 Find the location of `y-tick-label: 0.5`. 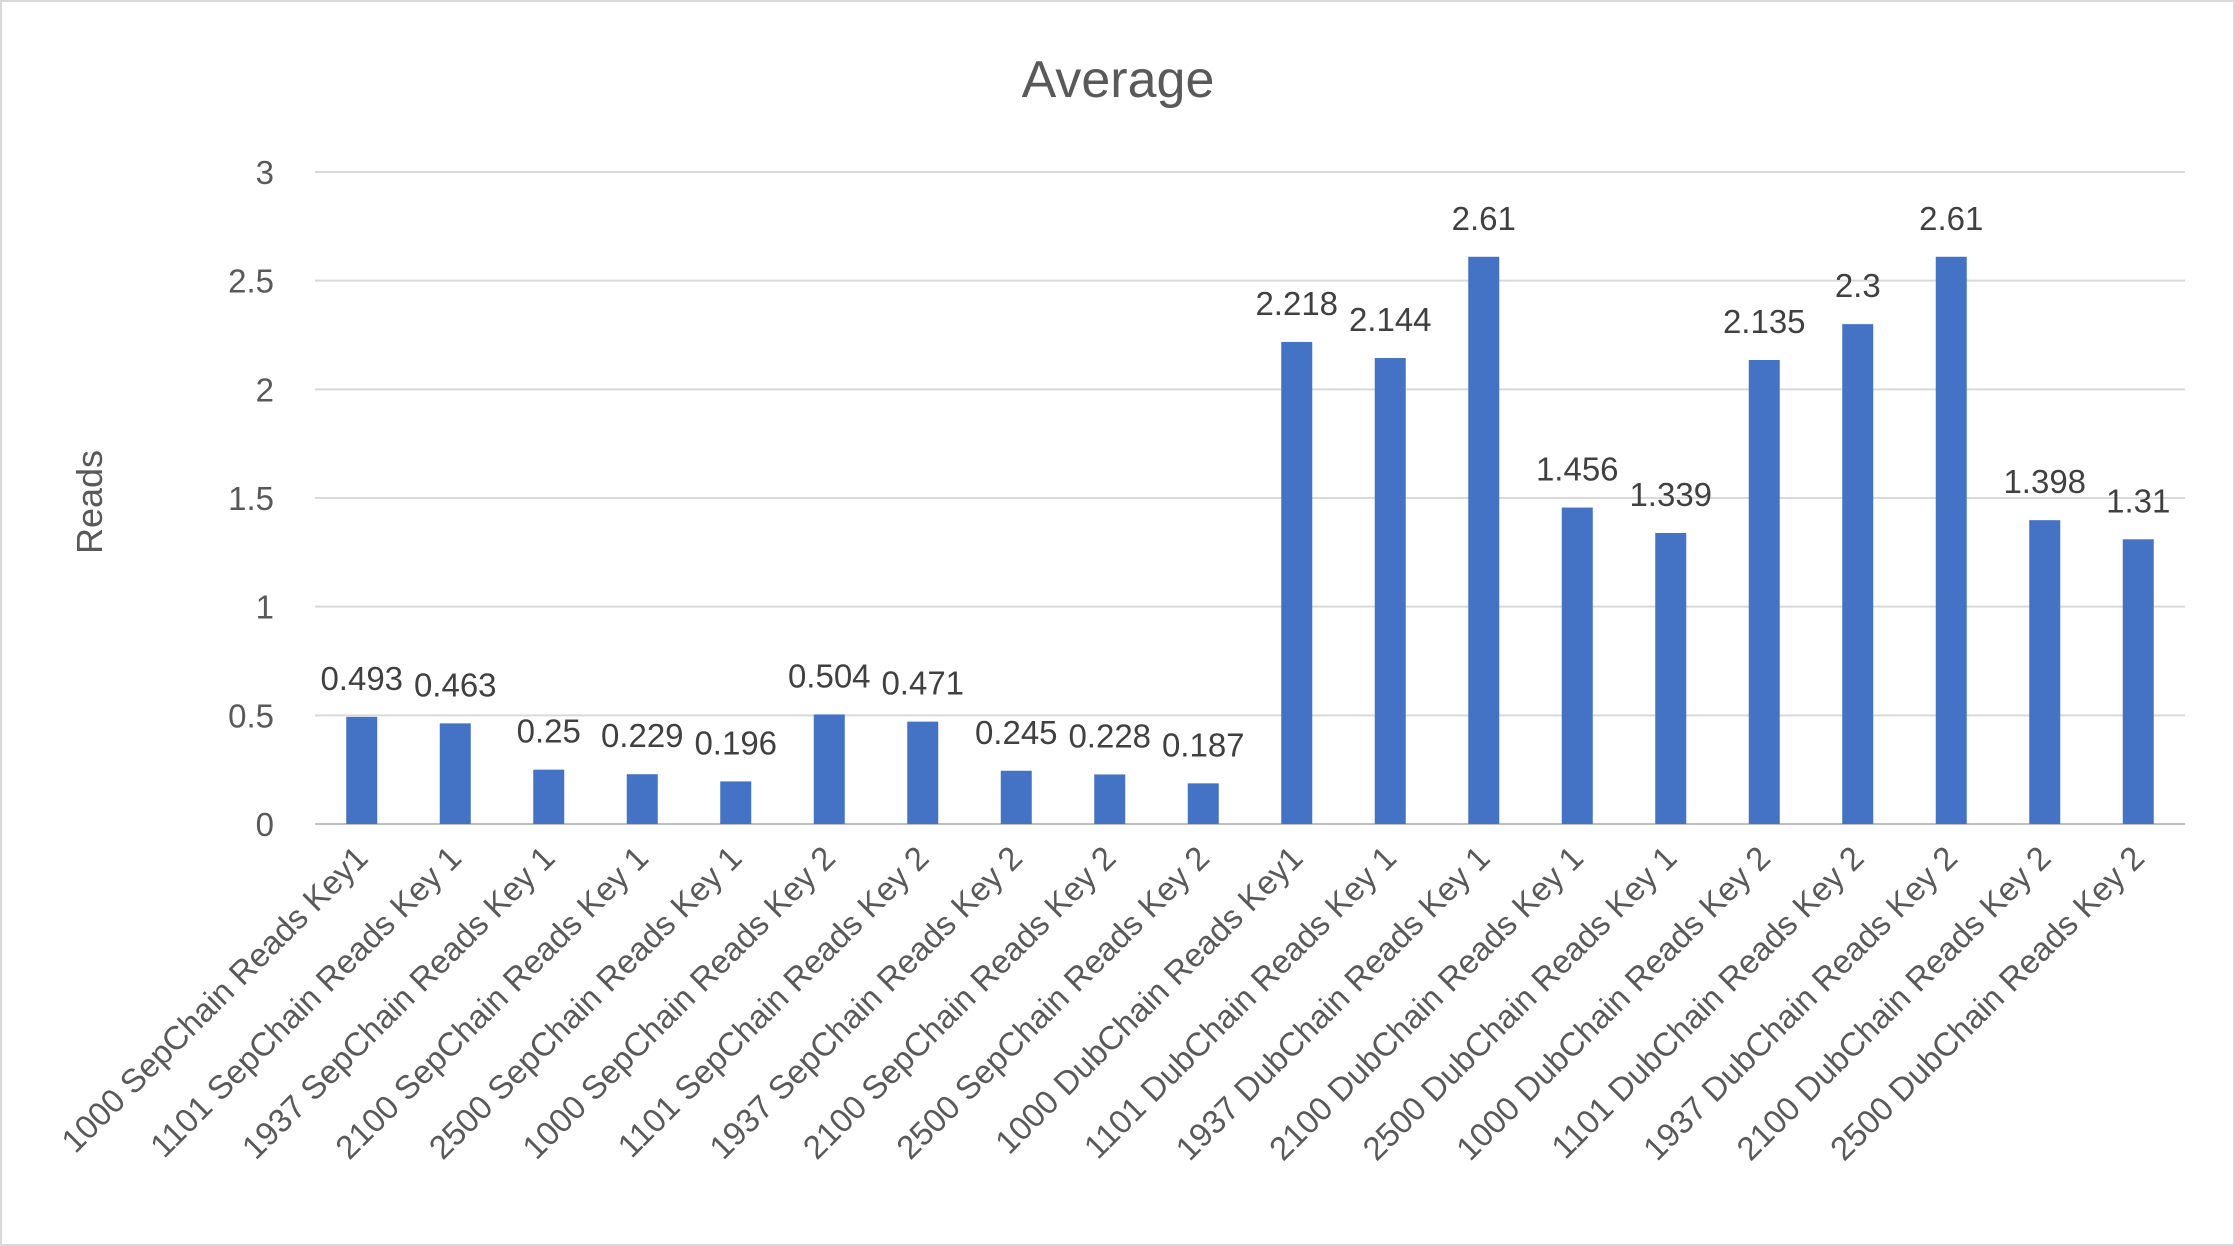

y-tick-label: 0.5 is located at coordinates (251, 715).